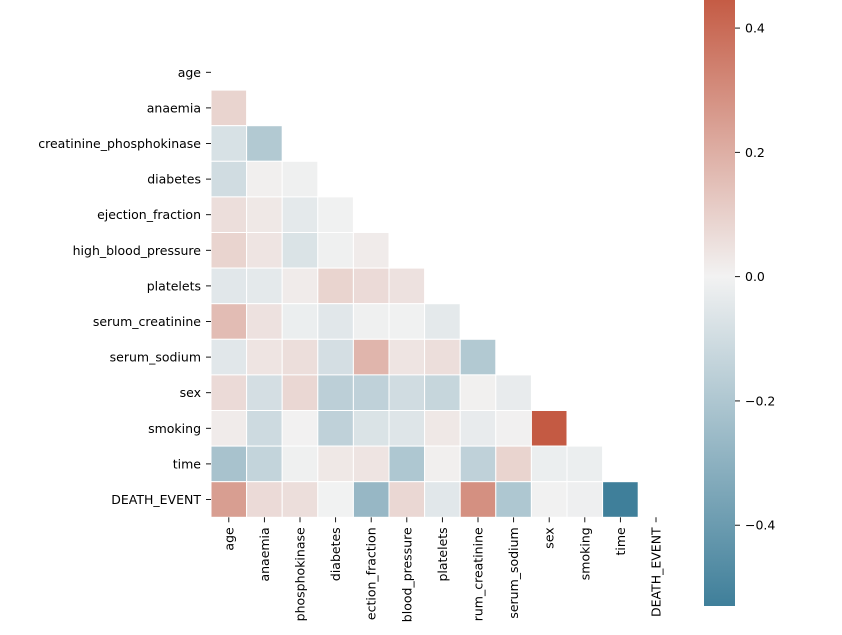 This screenshot has height=635, width=842. Describe the element at coordinates (156, 499) in the screenshot. I see `y-tick-label: DEATH_EVENT` at that location.